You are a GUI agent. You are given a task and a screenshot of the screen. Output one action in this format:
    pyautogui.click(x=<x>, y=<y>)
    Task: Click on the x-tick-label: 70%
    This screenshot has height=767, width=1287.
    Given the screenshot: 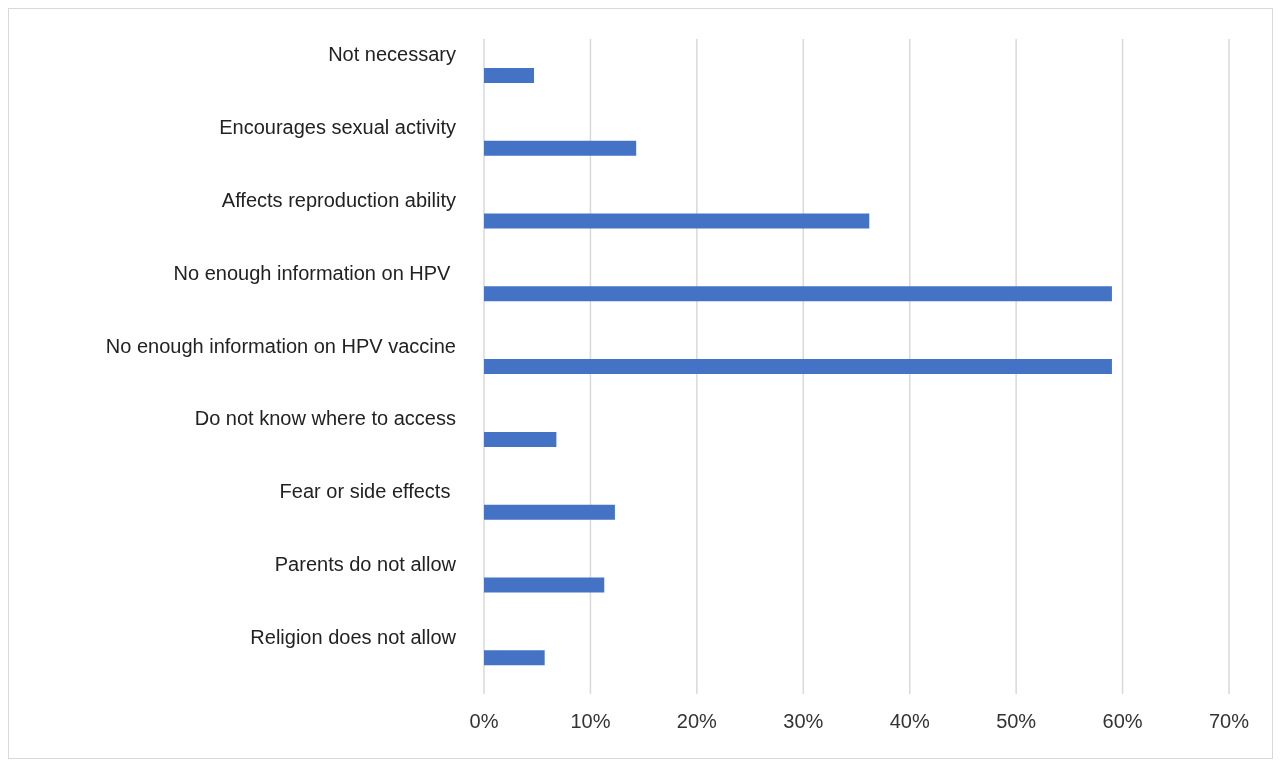 What is the action you would take?
    pyautogui.click(x=1229, y=721)
    